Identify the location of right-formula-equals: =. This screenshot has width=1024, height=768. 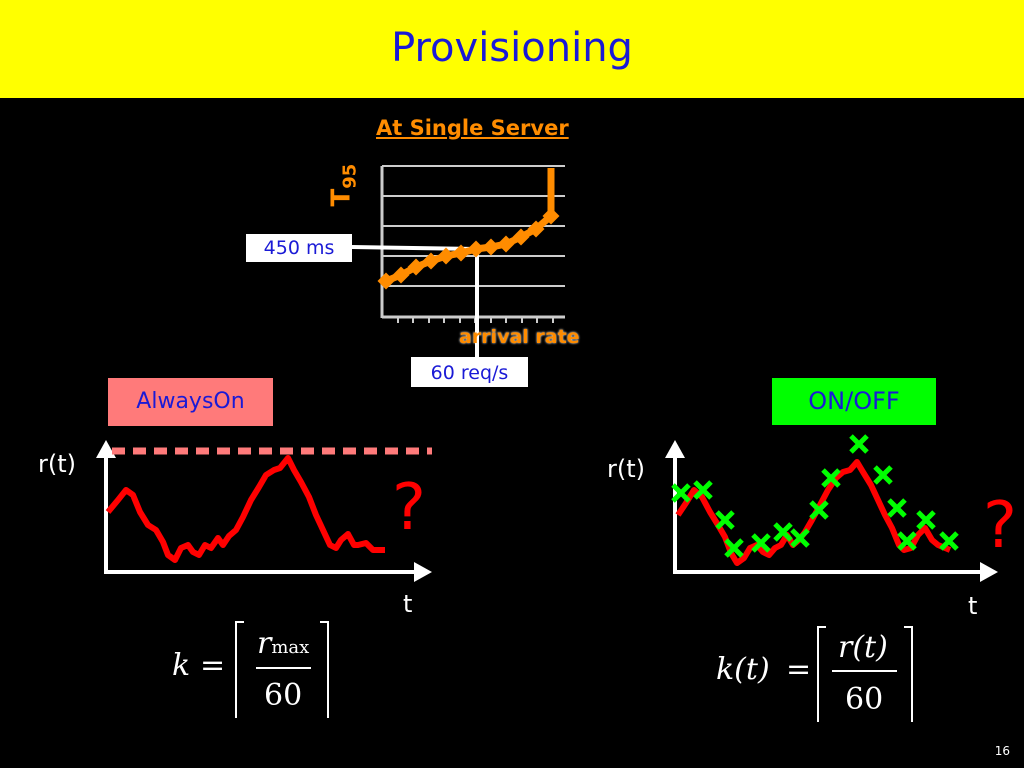
(799, 669).